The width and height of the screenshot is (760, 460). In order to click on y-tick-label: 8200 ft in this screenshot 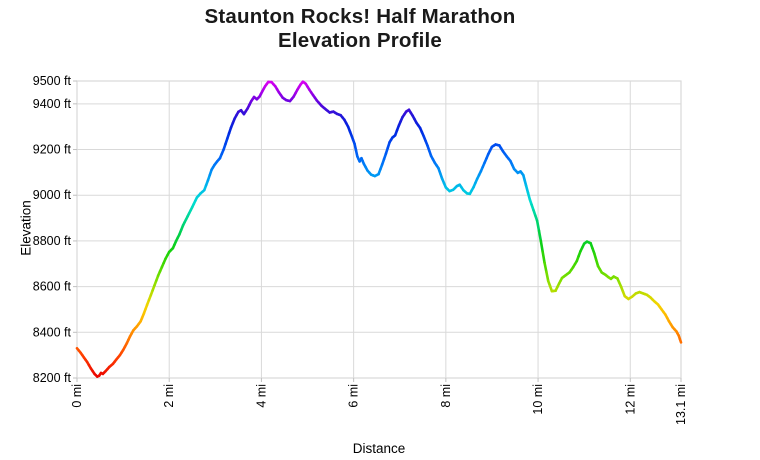, I will do `click(52, 378)`.